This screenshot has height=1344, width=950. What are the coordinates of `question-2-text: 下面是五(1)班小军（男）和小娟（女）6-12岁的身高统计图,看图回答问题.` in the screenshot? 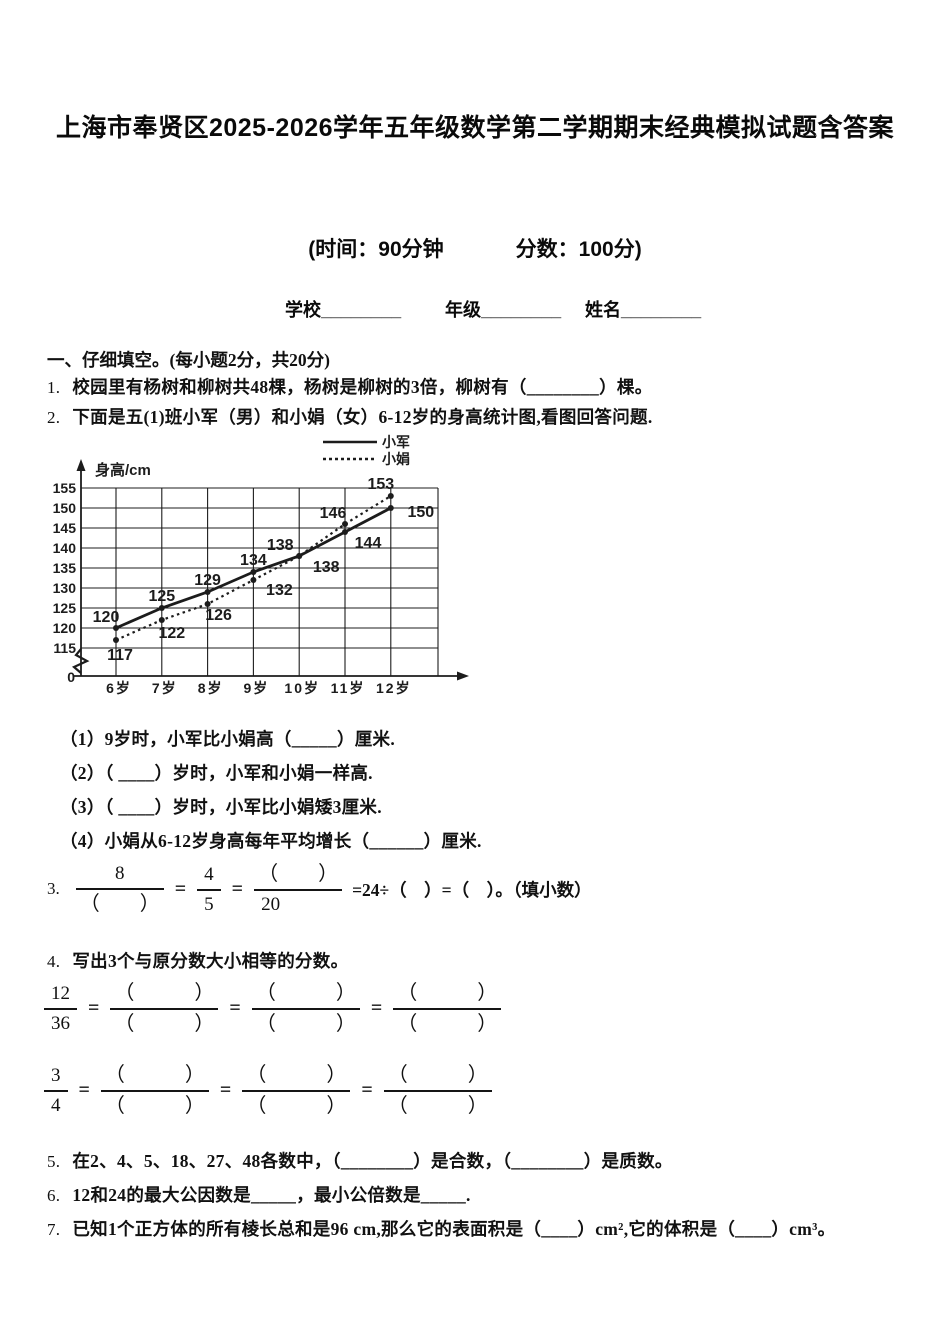 It's located at (362, 417).